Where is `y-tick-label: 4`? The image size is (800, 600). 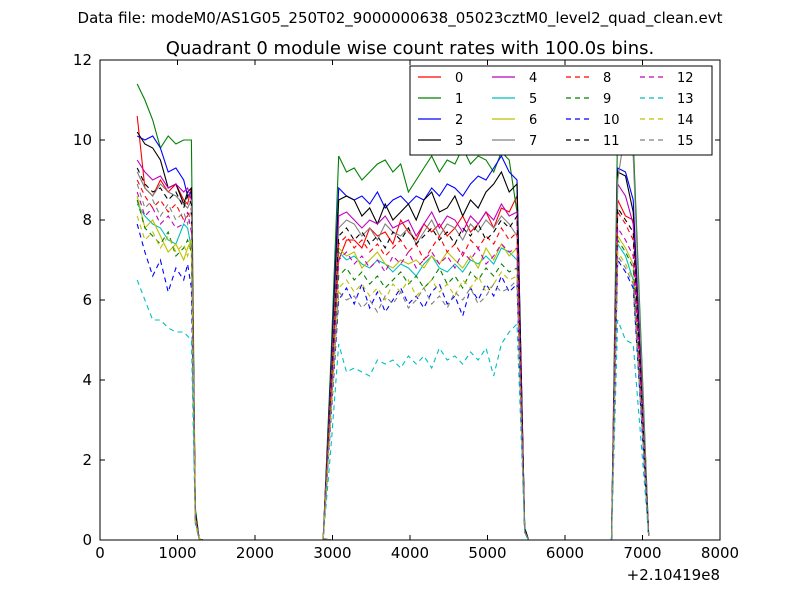
y-tick-label: 4 is located at coordinates (87, 380).